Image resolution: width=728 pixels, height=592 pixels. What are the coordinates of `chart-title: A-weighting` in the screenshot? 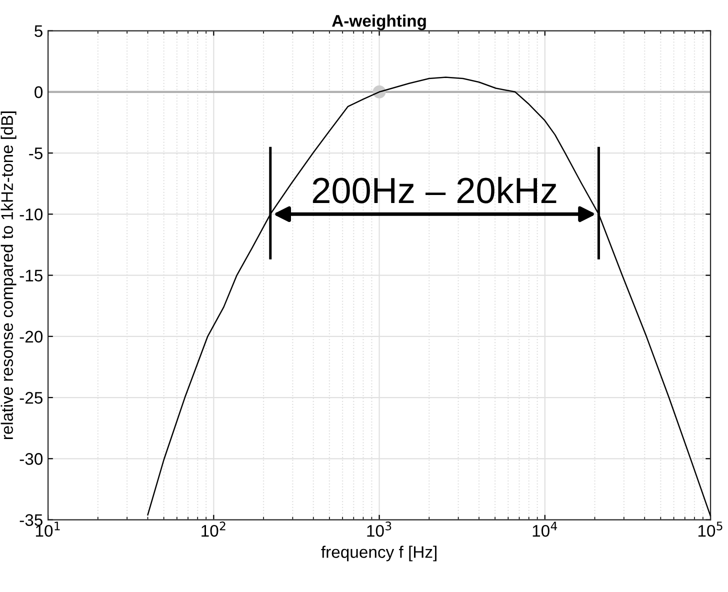 It's located at (379, 22).